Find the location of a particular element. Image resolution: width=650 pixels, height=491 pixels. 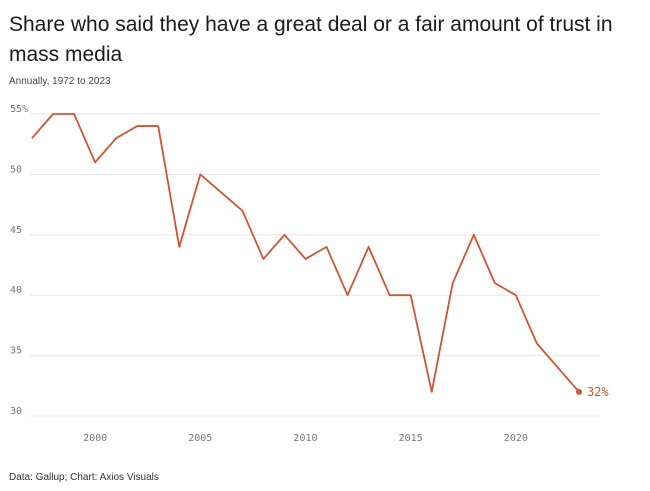

x-tick-label: 2005 is located at coordinates (200, 438).